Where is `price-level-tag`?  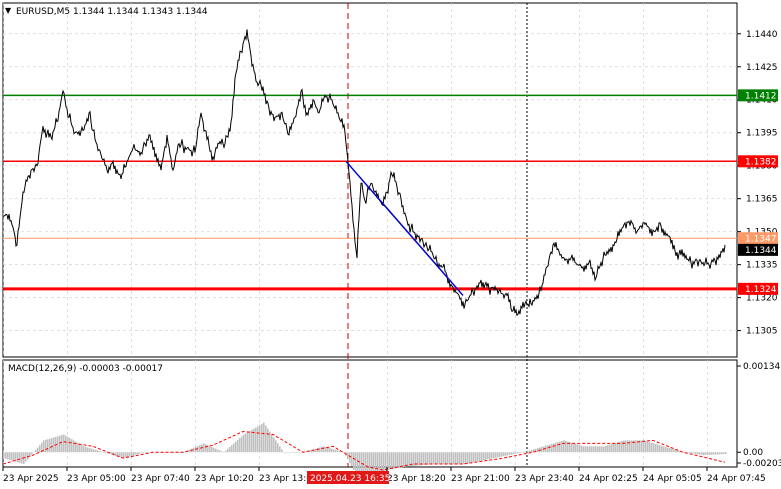
price-level-tag is located at coordinates (758, 238).